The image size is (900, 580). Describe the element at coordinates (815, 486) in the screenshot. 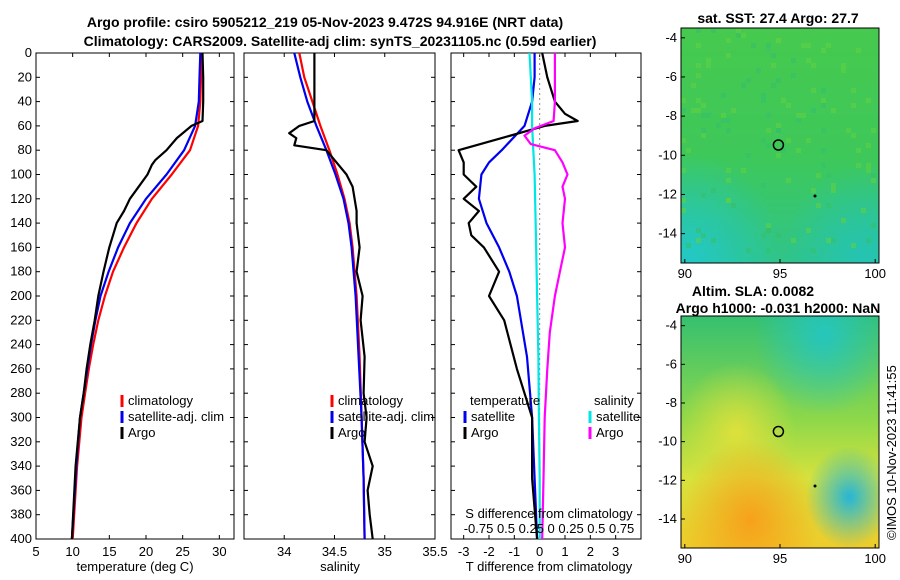

I see `sla-island-dot` at that location.